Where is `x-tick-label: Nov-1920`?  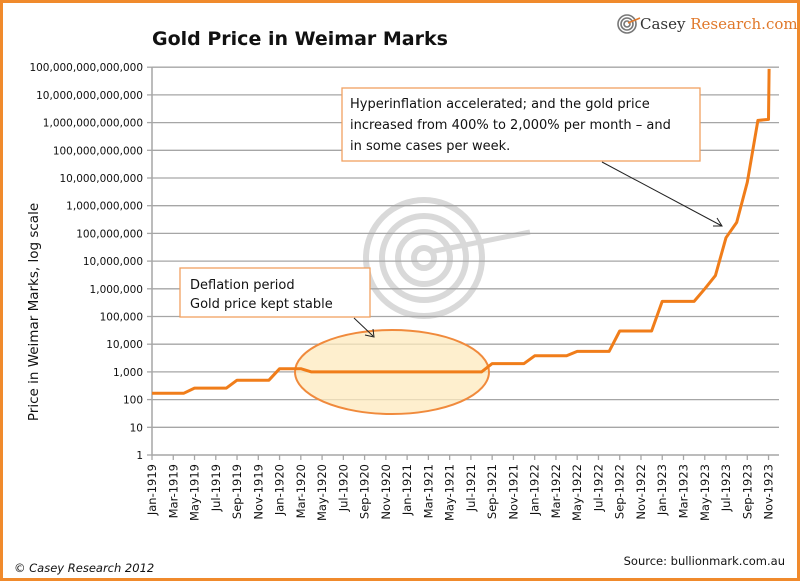 x-tick-label: Nov-1920 is located at coordinates (386, 492).